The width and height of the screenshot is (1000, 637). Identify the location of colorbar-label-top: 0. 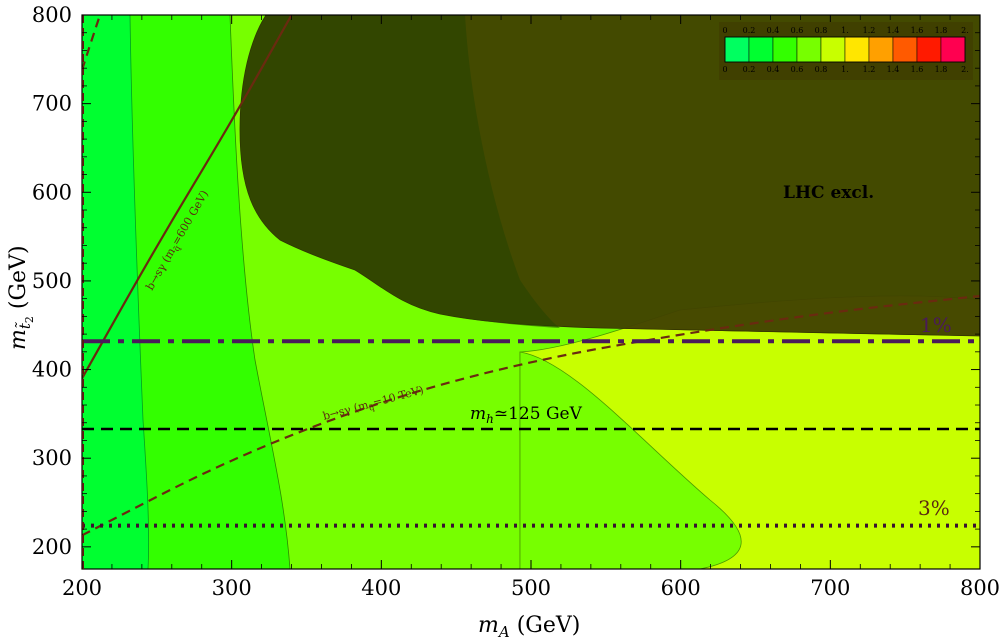
(724, 30).